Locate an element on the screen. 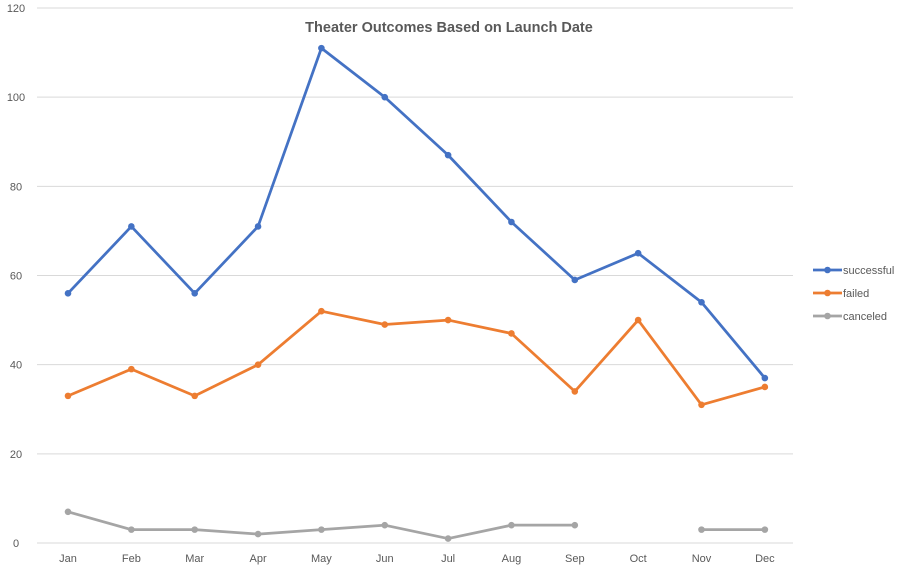 The height and width of the screenshot is (571, 908). y-tick-label: 120 is located at coordinates (16, 9).